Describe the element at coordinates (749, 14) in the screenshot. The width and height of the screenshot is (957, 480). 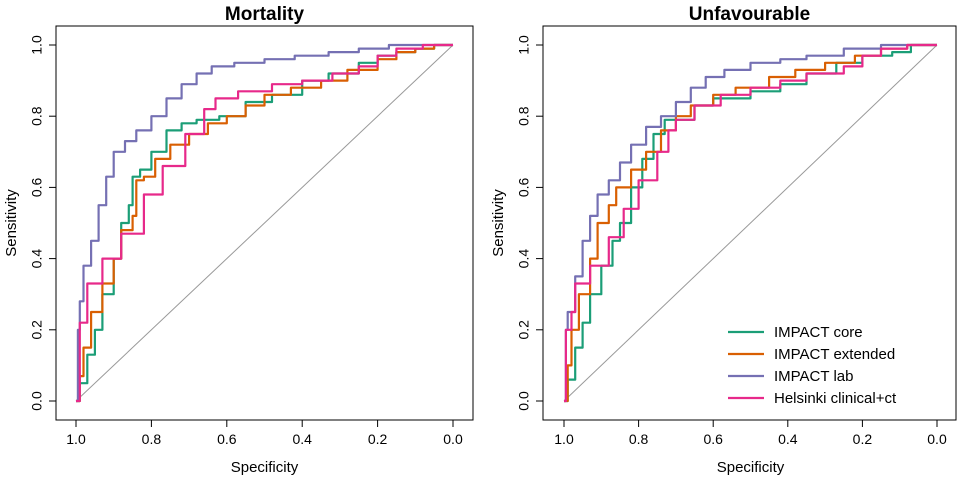
I see `chart-title: Unfavourable` at that location.